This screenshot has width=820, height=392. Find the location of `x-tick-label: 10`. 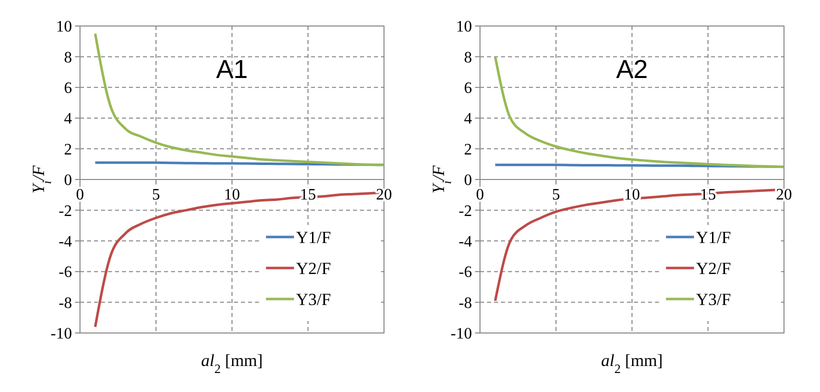

x-tick-label: 10 is located at coordinates (232, 195).